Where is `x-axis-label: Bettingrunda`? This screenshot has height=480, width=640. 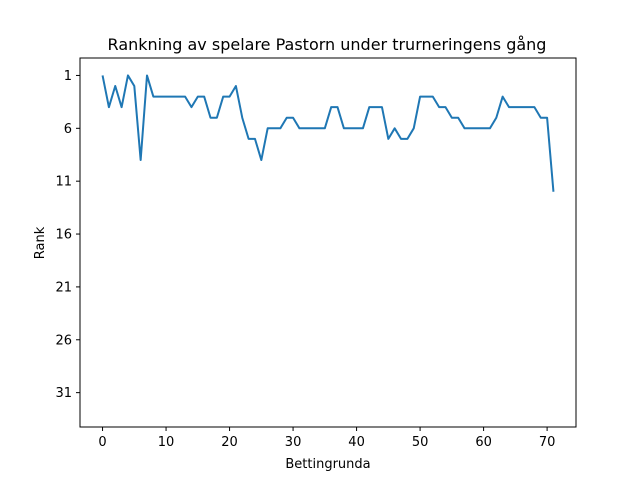 x-axis-label: Bettingrunda is located at coordinates (327, 464).